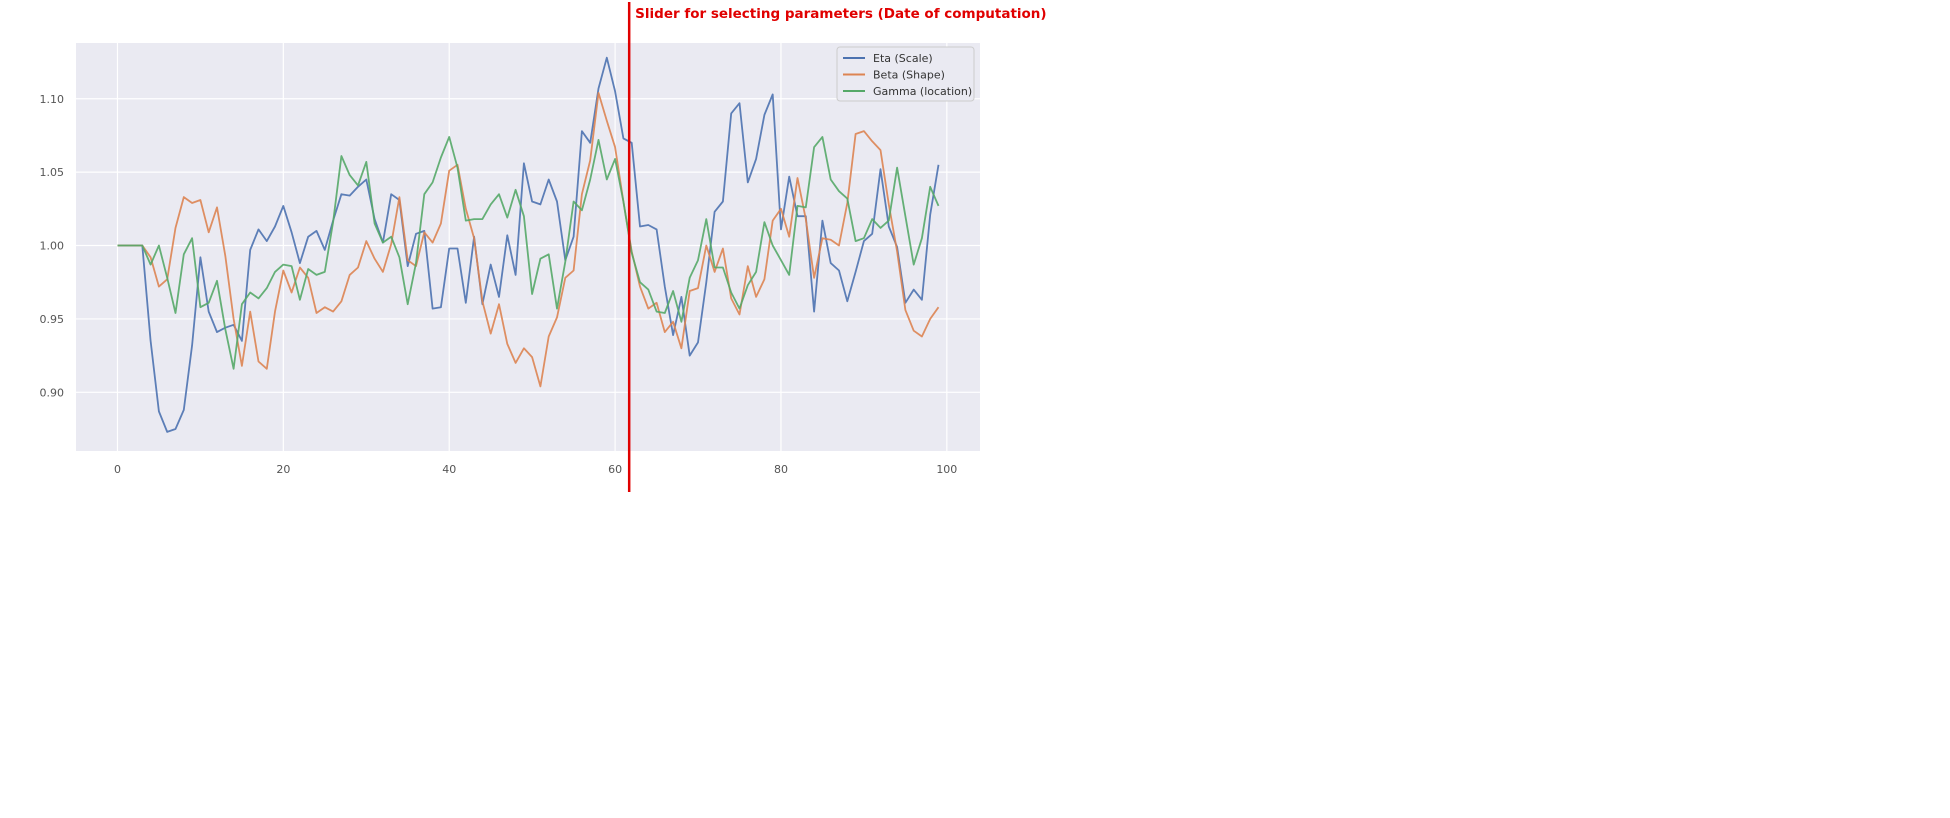 The width and height of the screenshot is (1950, 818). What do you see at coordinates (615, 469) in the screenshot?
I see `x-tick-label: 60` at bounding box center [615, 469].